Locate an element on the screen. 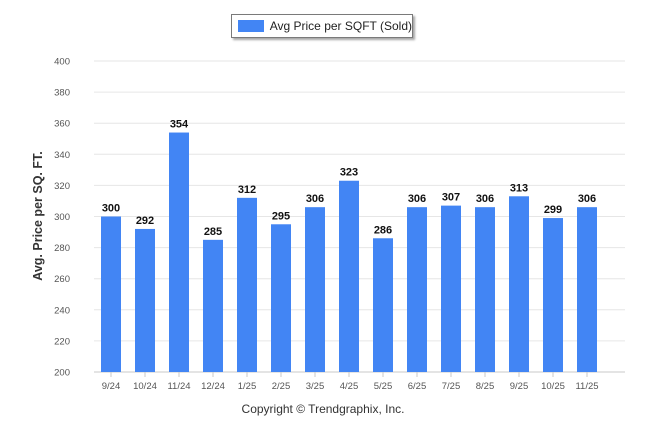 The image size is (646, 434). y-tick-label: 300 is located at coordinates (62, 217).